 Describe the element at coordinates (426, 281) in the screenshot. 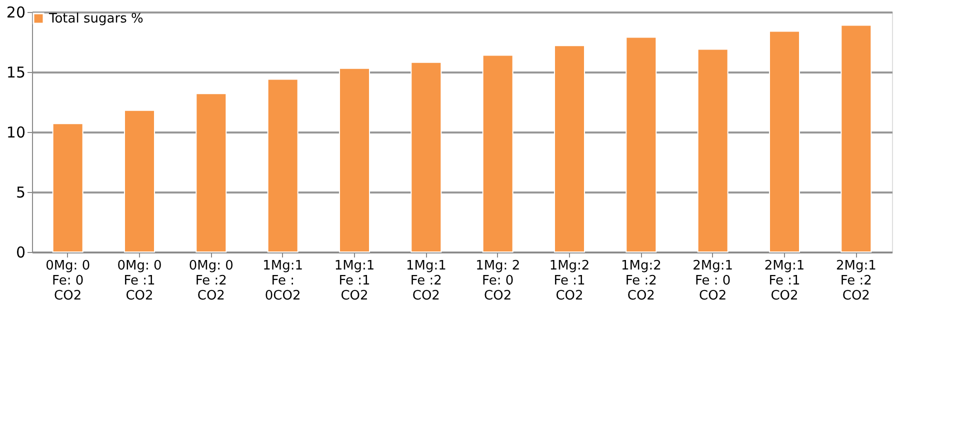

I see `x-tick-label: 1Mg:1 Fe :2 CO2` at that location.